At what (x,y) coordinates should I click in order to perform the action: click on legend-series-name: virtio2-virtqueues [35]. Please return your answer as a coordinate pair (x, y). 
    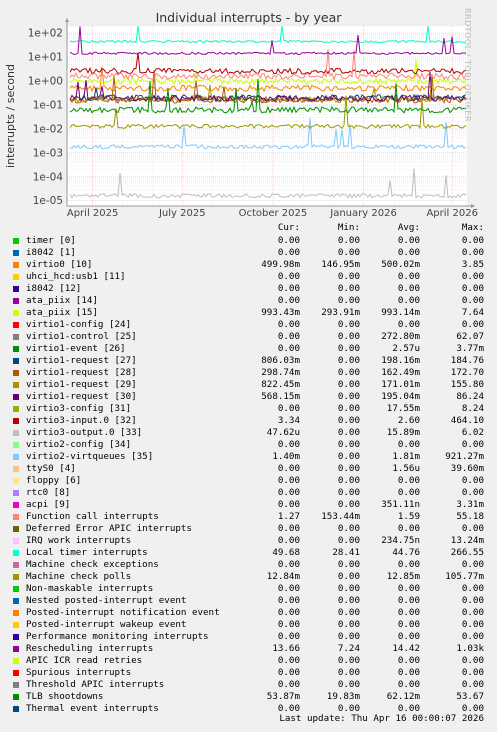
    Looking at the image, I should click on (90, 456).